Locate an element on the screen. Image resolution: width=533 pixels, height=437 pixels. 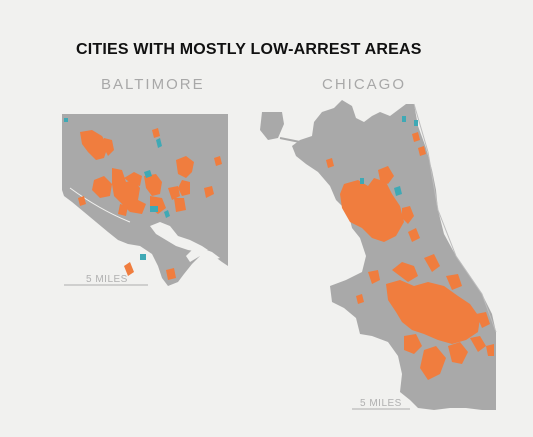
baltimore-low-arrest-areas is located at coordinates (150, 204).